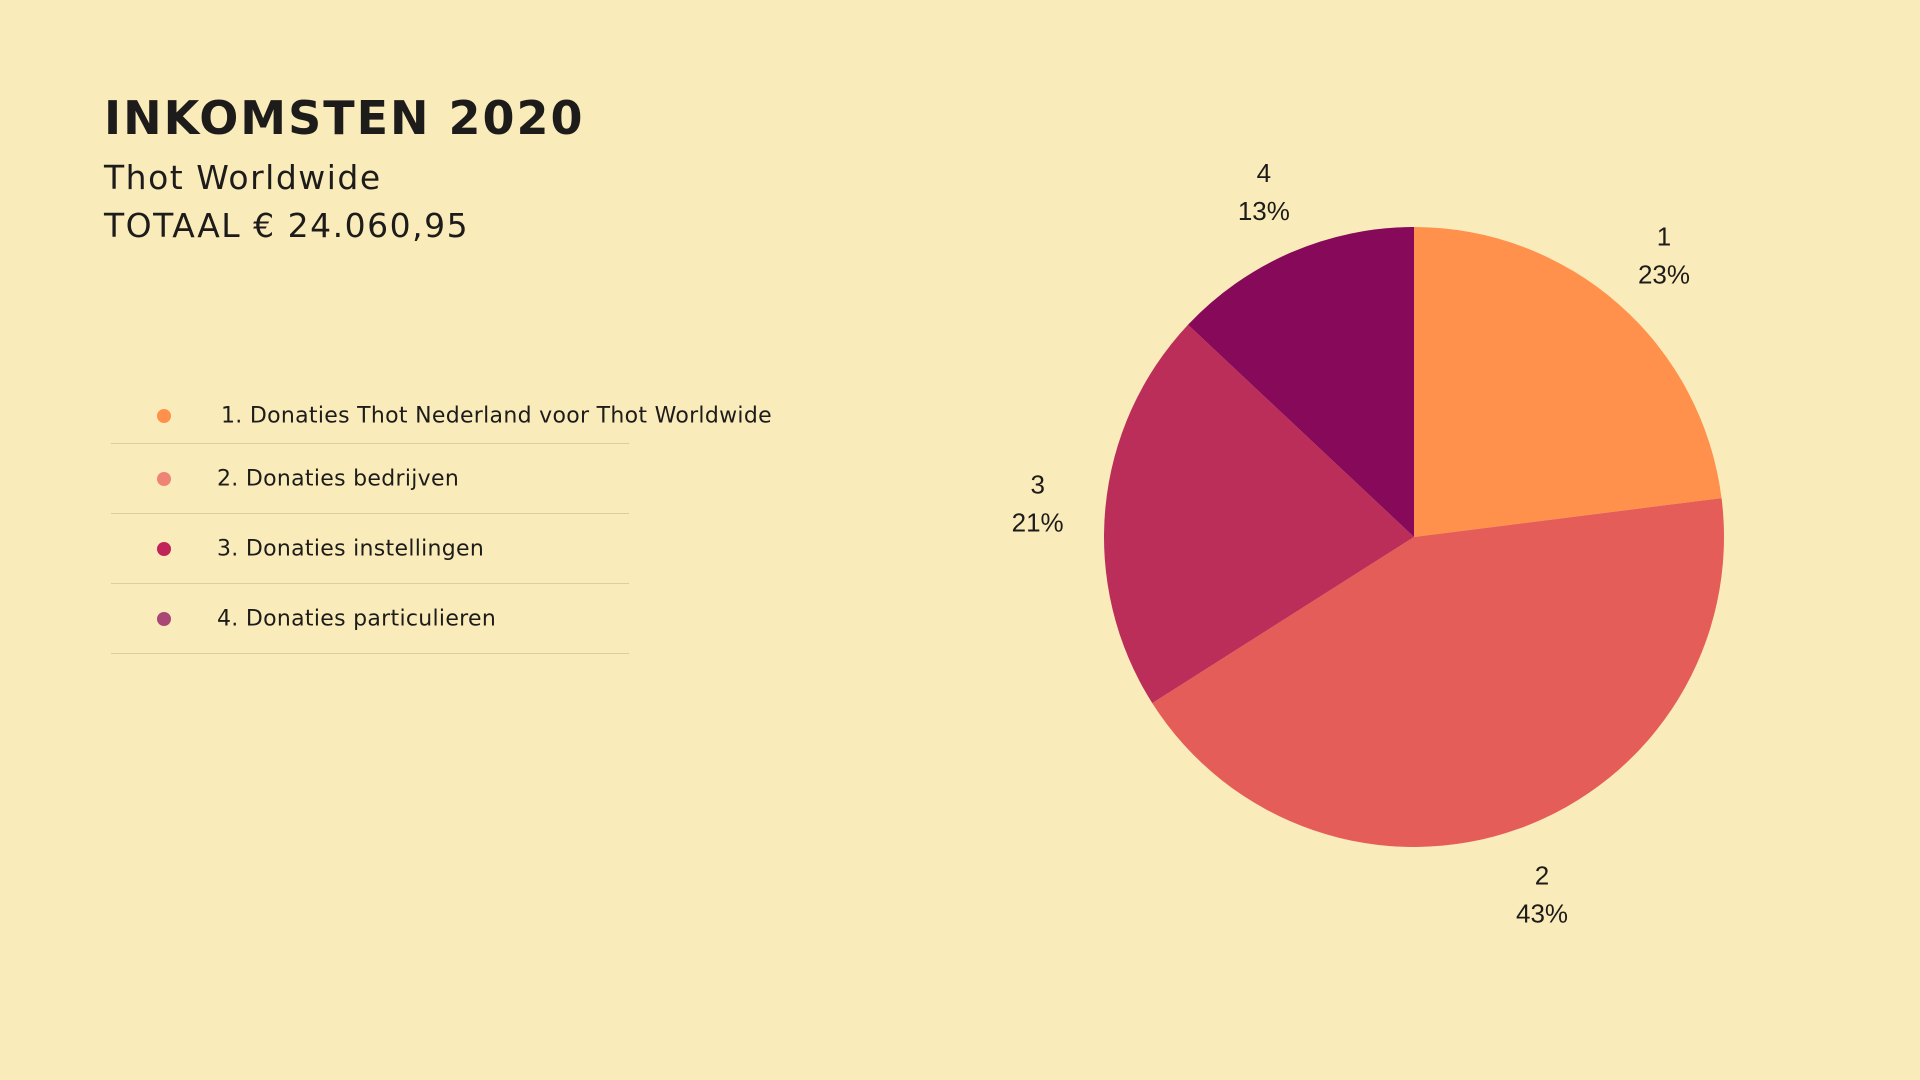  Describe the element at coordinates (338, 478) in the screenshot. I see `legend-label: 2. Donaties bedrijven` at that location.